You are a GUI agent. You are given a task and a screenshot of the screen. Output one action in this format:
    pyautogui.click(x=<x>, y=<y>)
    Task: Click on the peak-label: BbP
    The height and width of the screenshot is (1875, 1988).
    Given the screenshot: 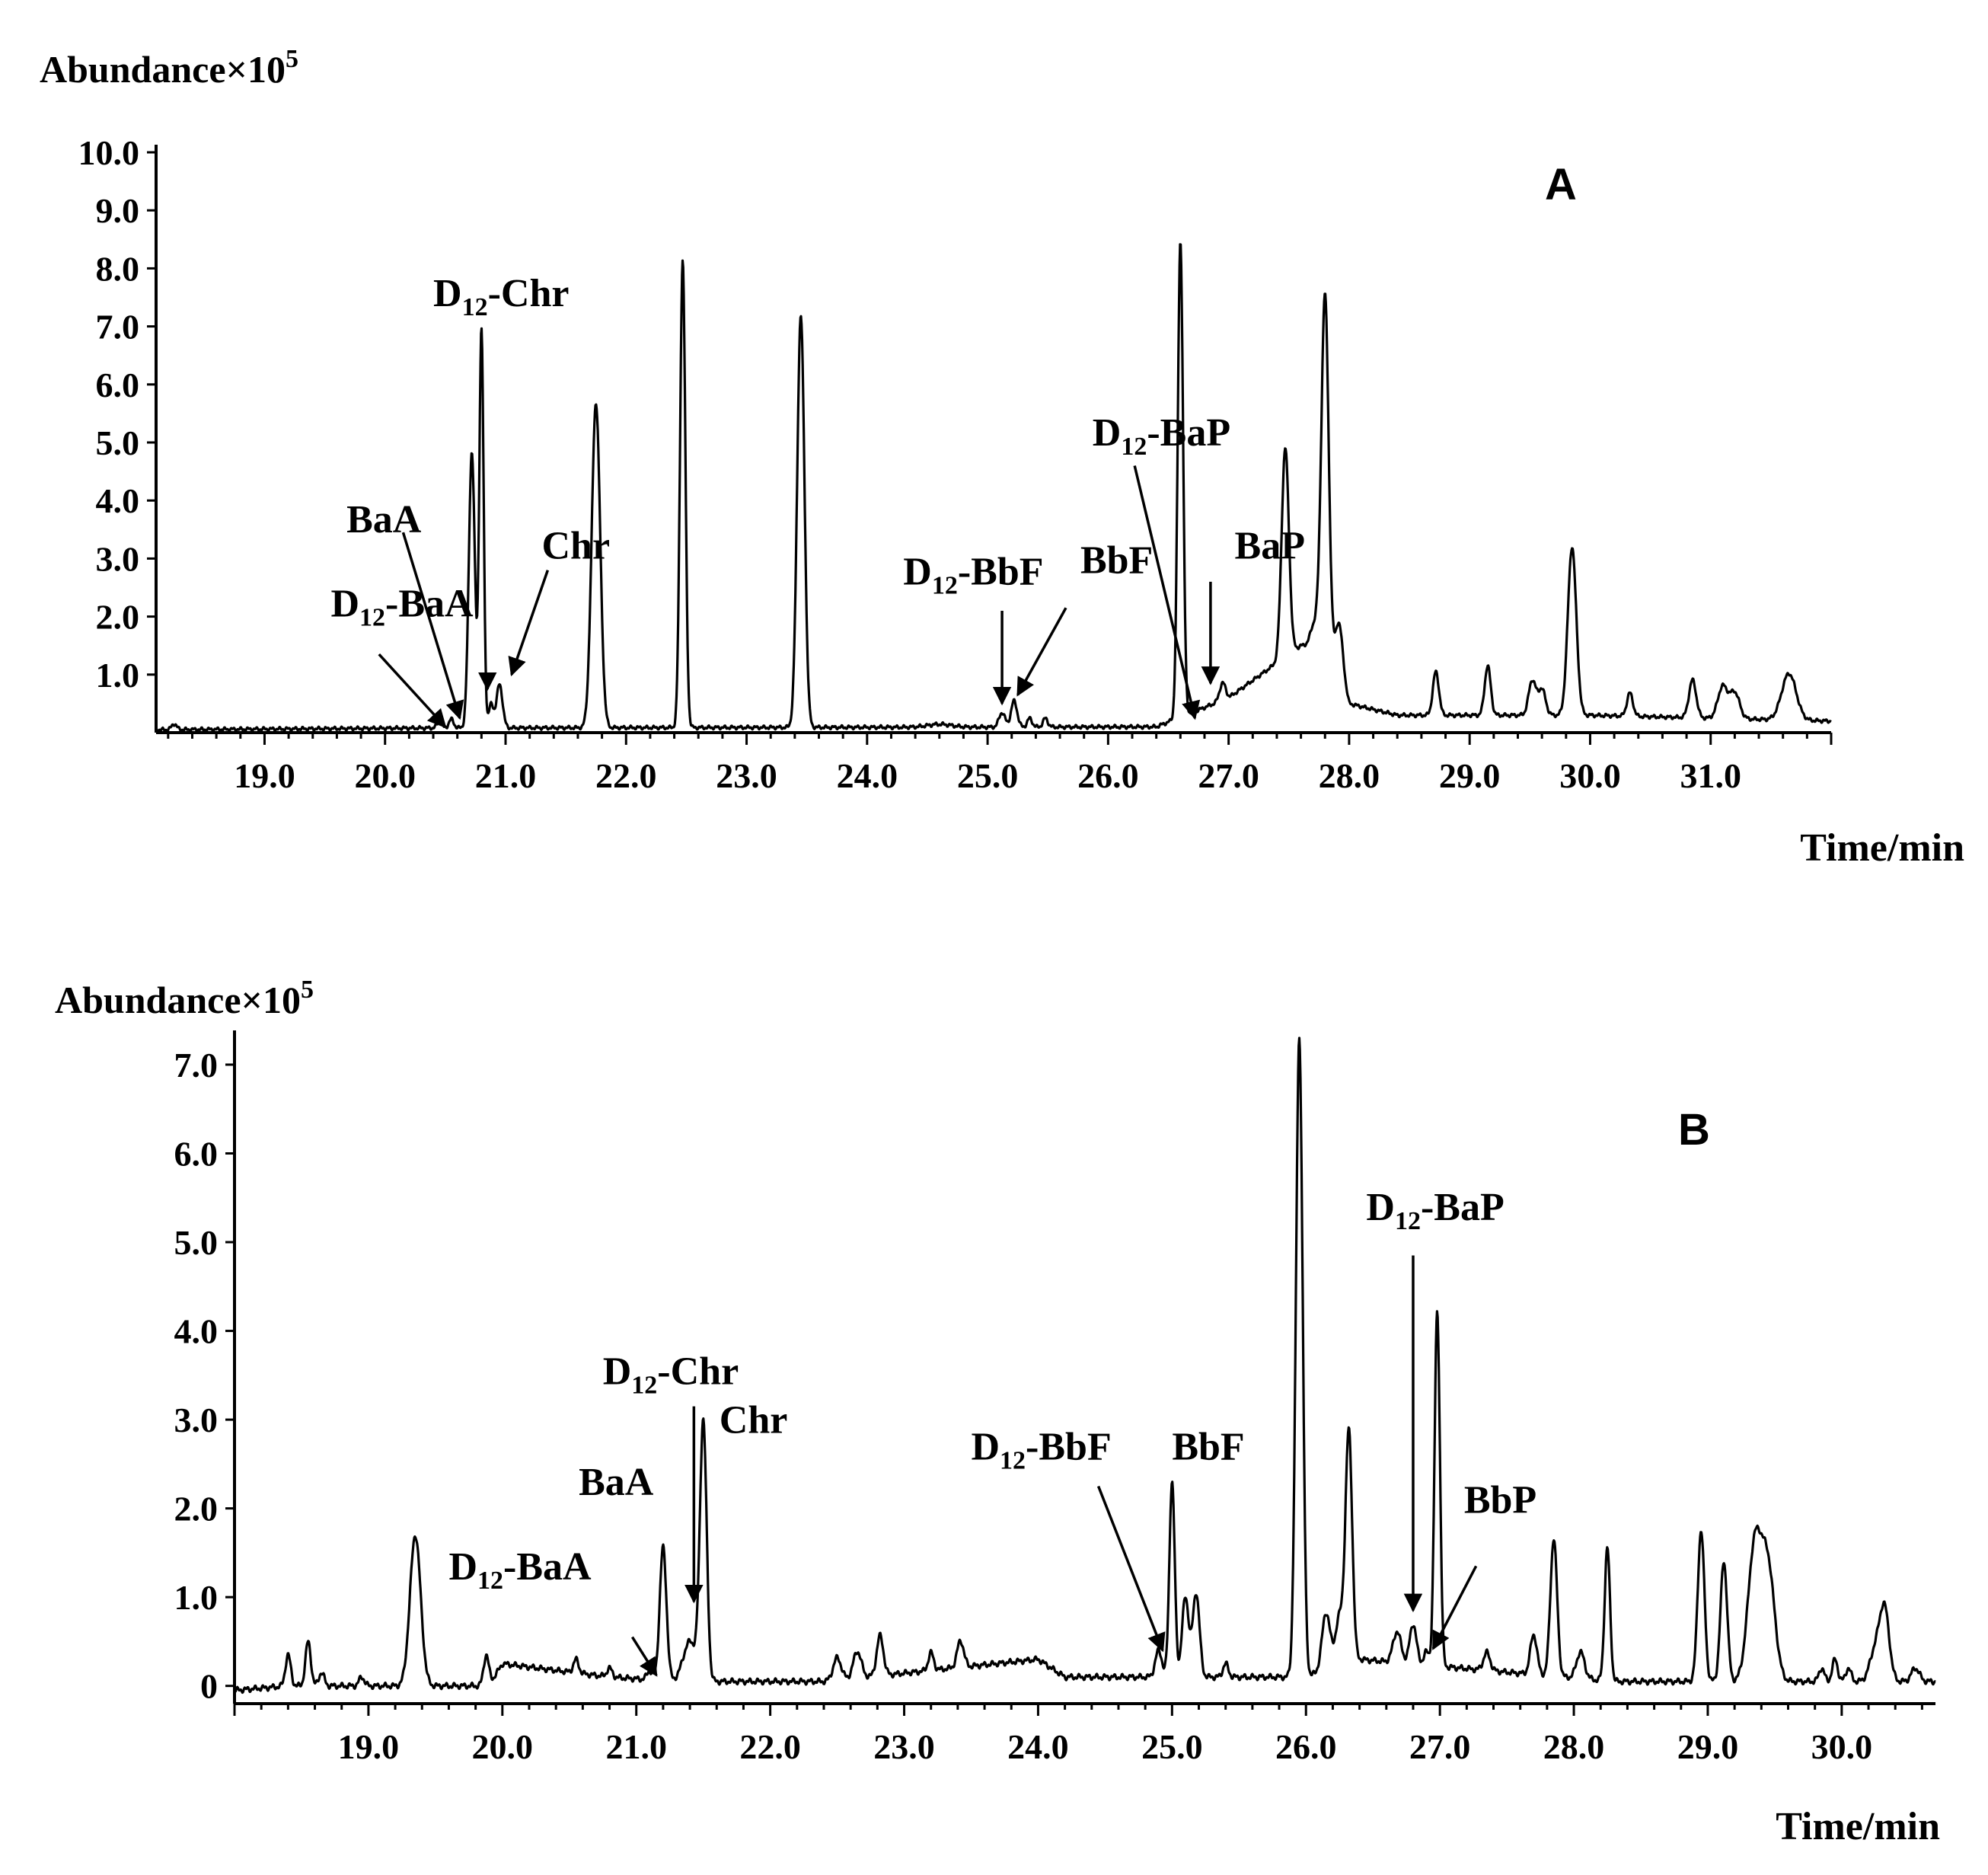 What is the action you would take?
    pyautogui.click(x=1500, y=1500)
    